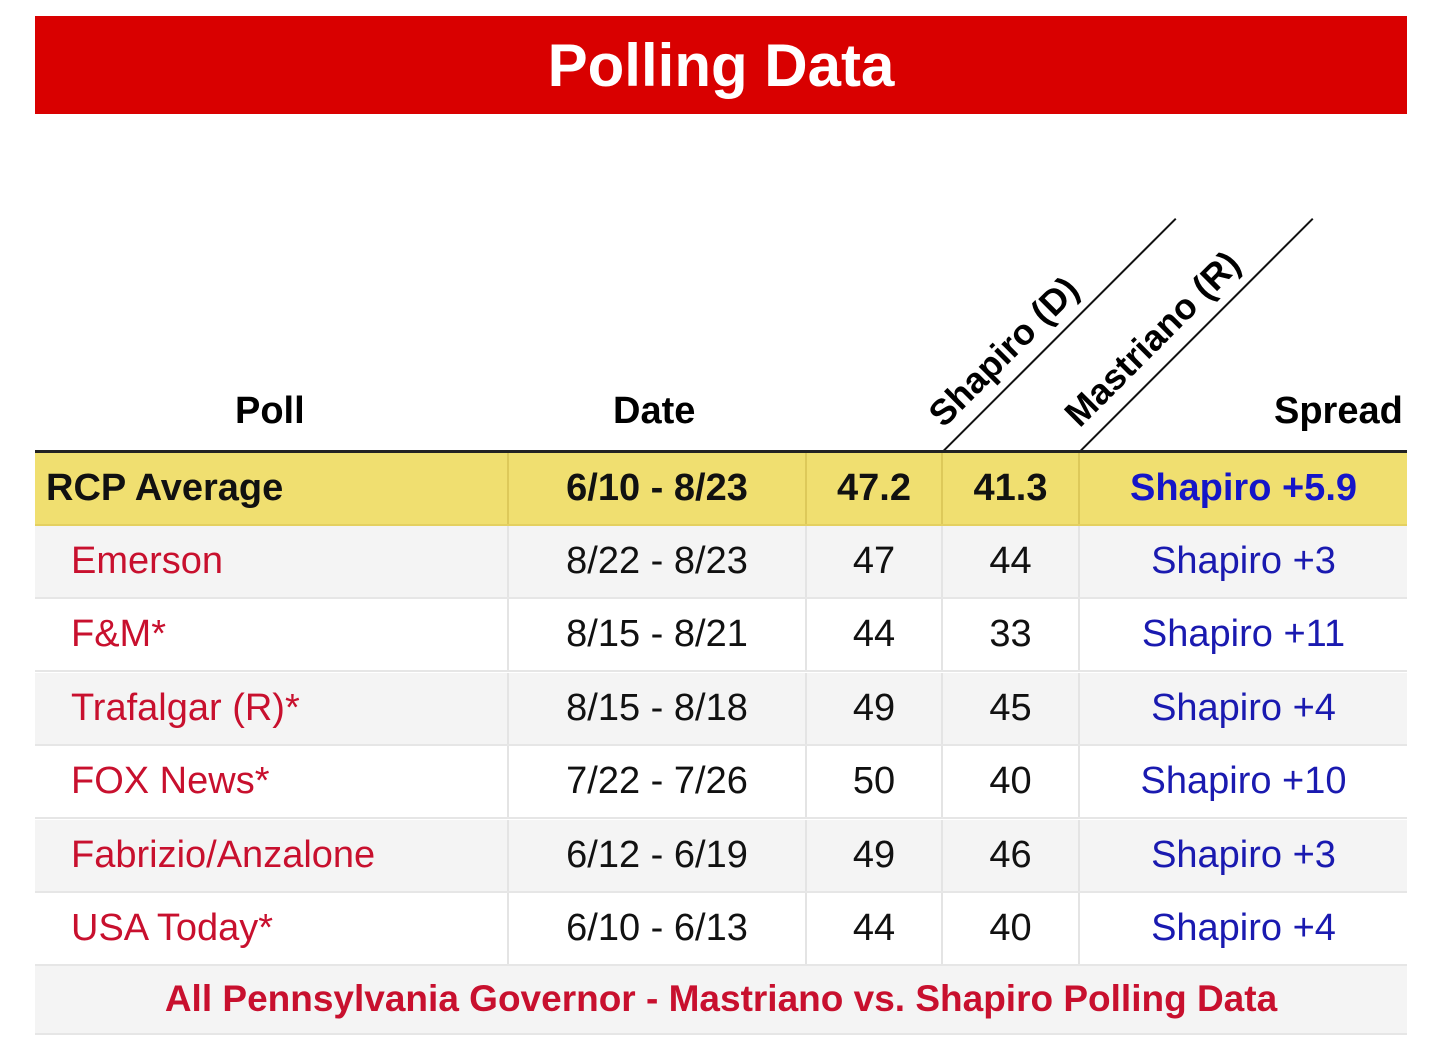 This screenshot has height=1059, width=1439. I want to click on shapiro-value: 50, so click(873, 781).